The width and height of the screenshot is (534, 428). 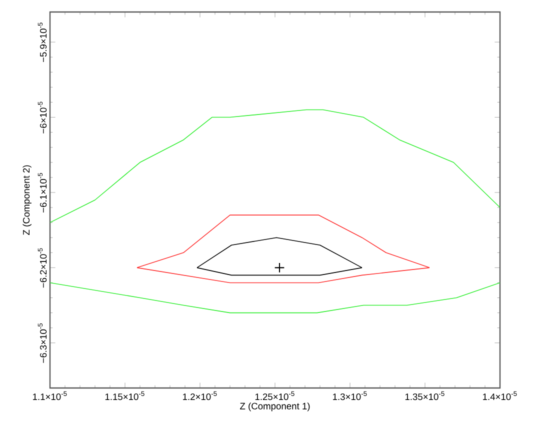 What do you see at coordinates (50, 395) in the screenshot?
I see `x-tick-label: 1.1×10$^{-5}$` at bounding box center [50, 395].